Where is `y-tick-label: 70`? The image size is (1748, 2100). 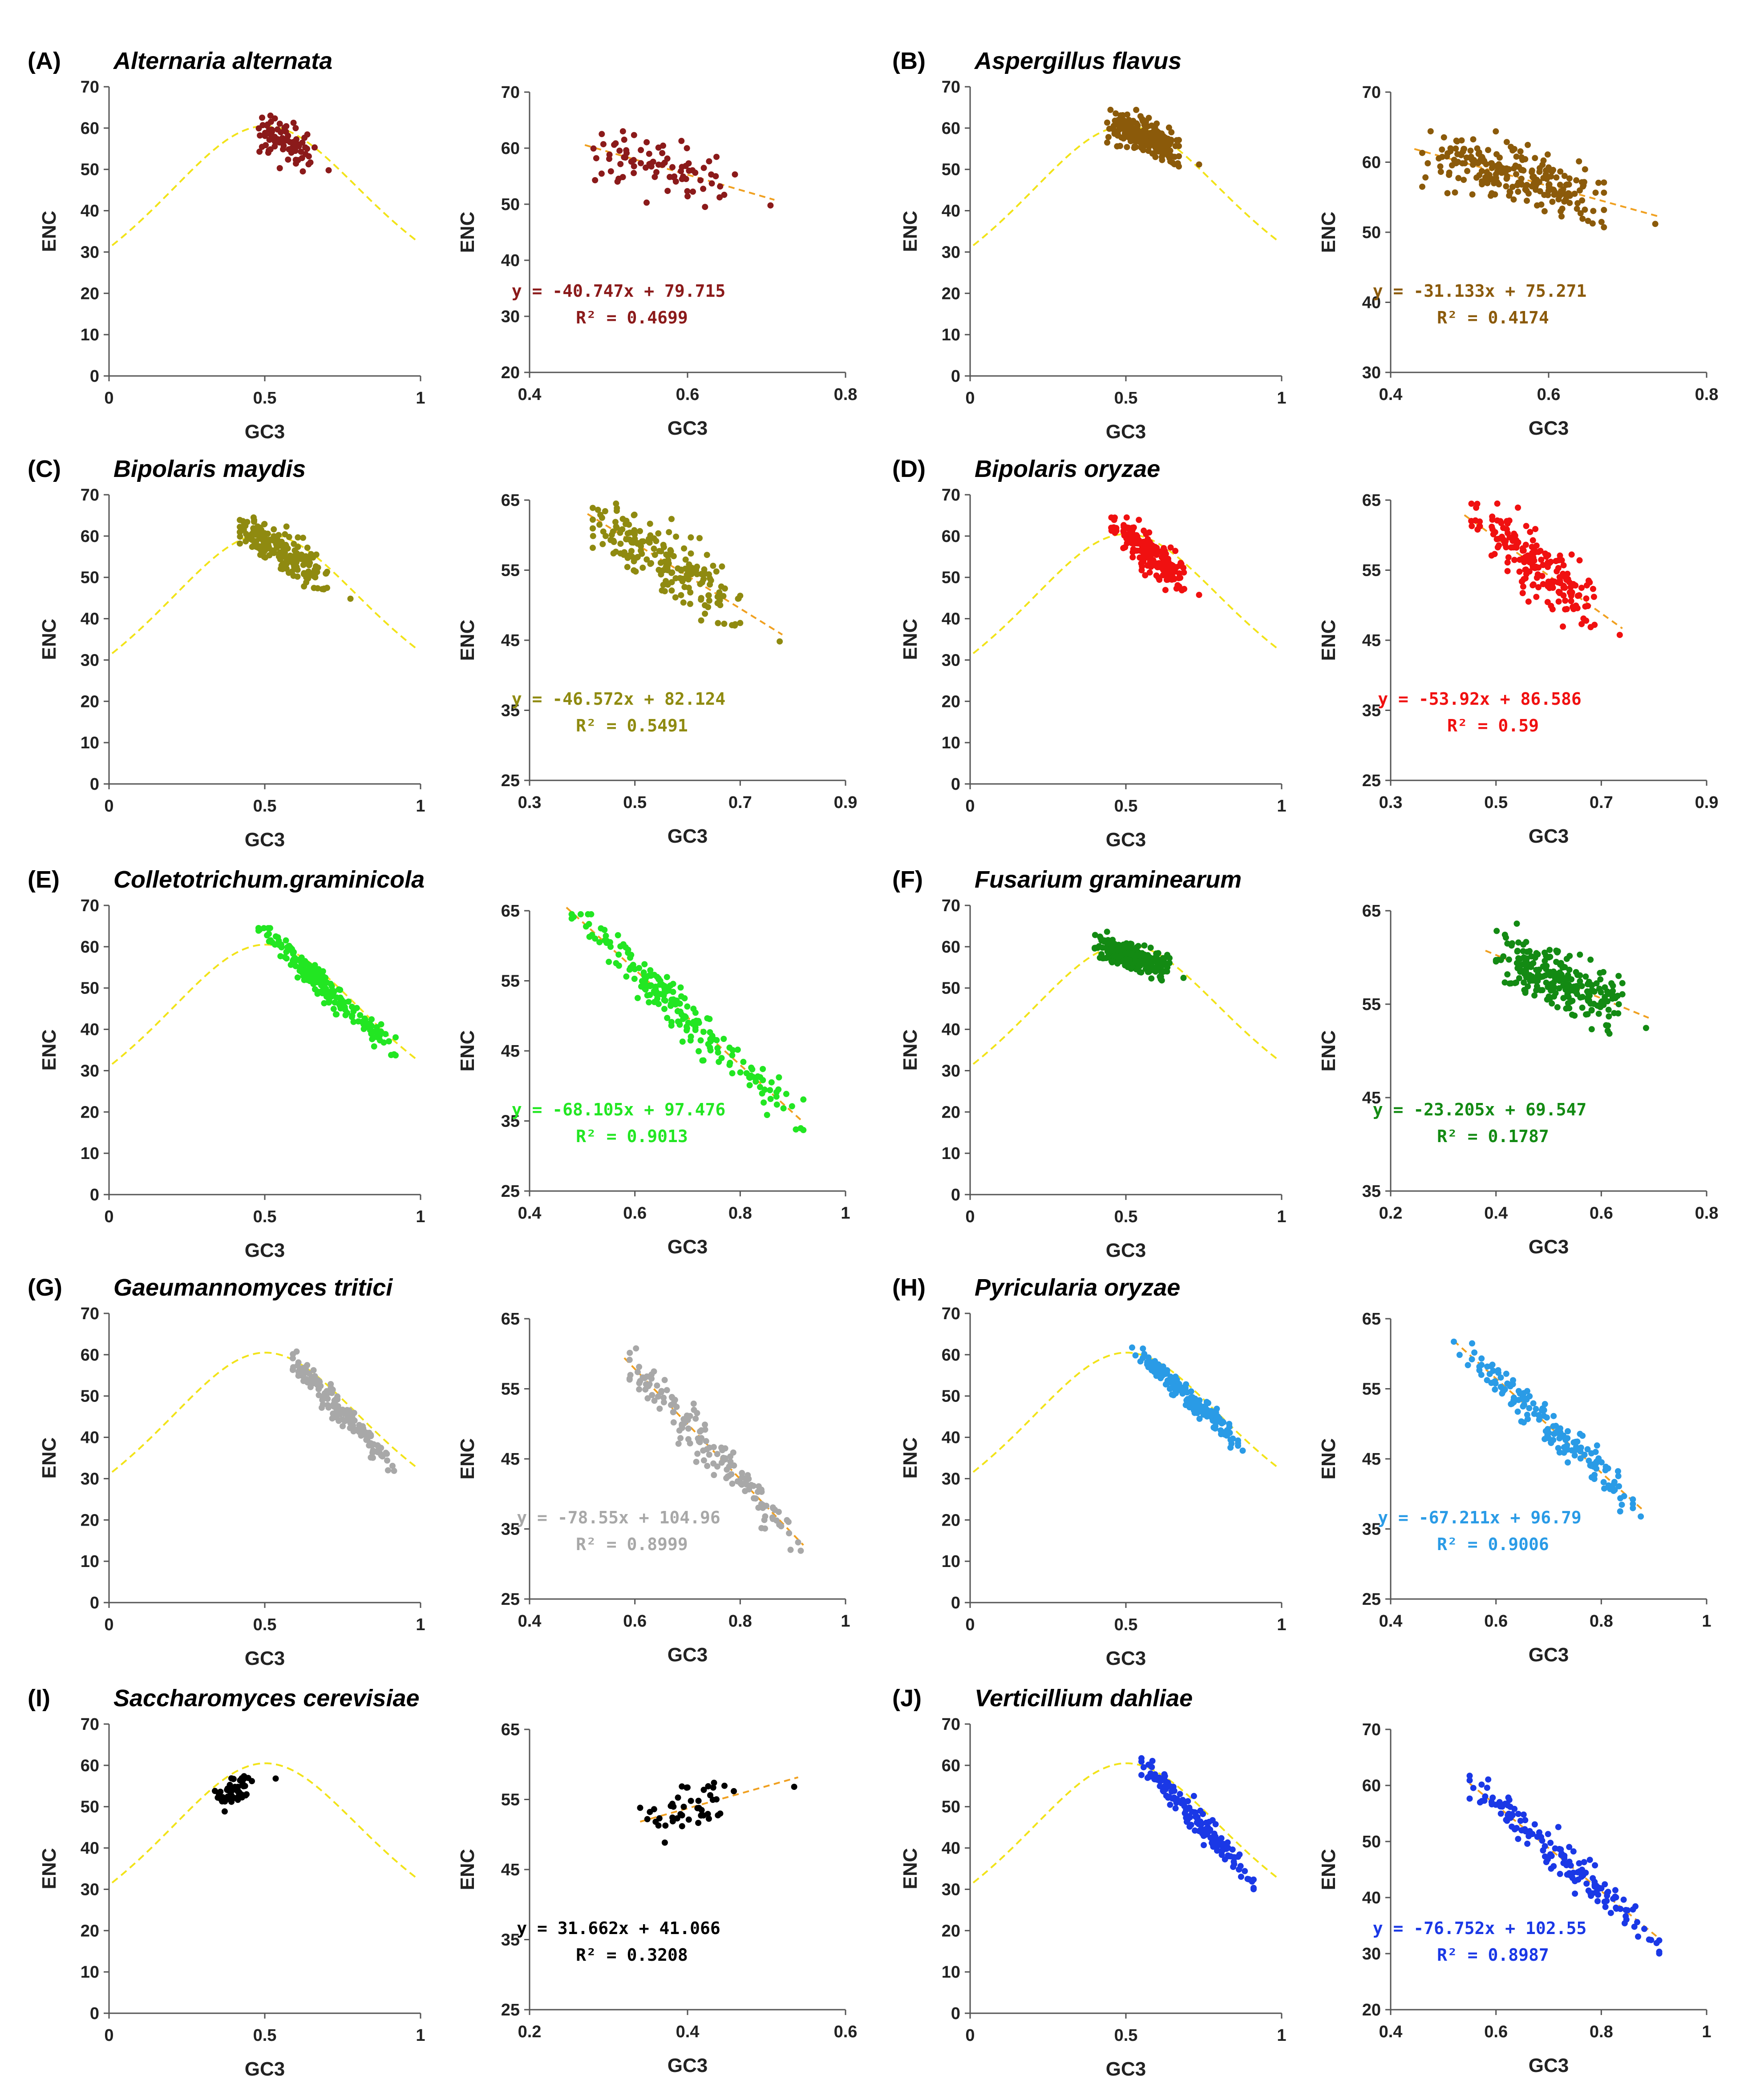
y-tick-label: 70 is located at coordinates (951, 906).